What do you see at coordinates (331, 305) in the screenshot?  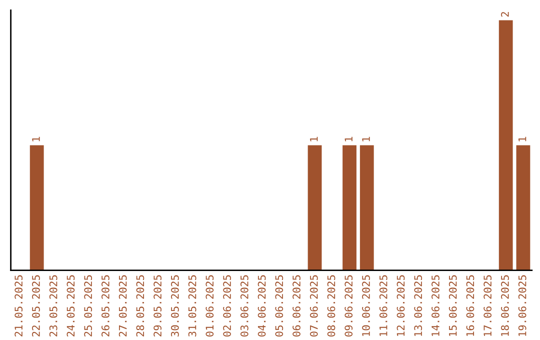 I see `x-tick-label: 08.06.2025` at bounding box center [331, 305].